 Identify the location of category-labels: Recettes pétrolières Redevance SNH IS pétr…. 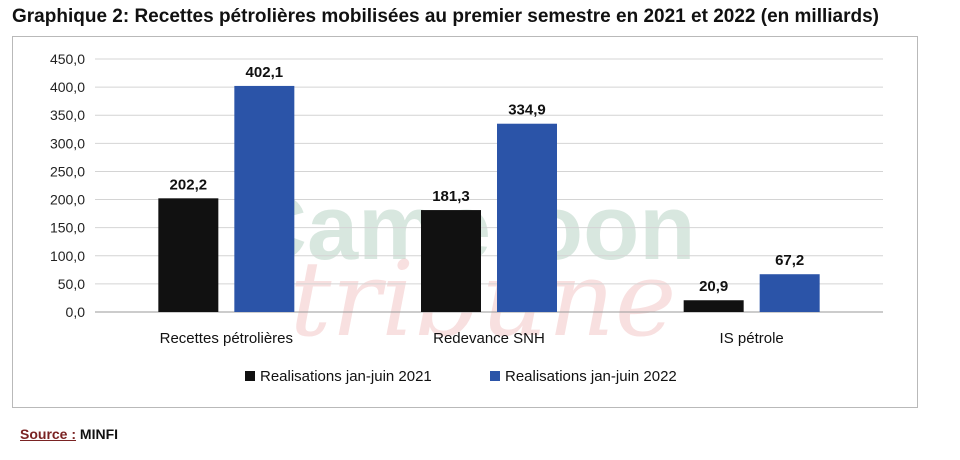
(472, 338).